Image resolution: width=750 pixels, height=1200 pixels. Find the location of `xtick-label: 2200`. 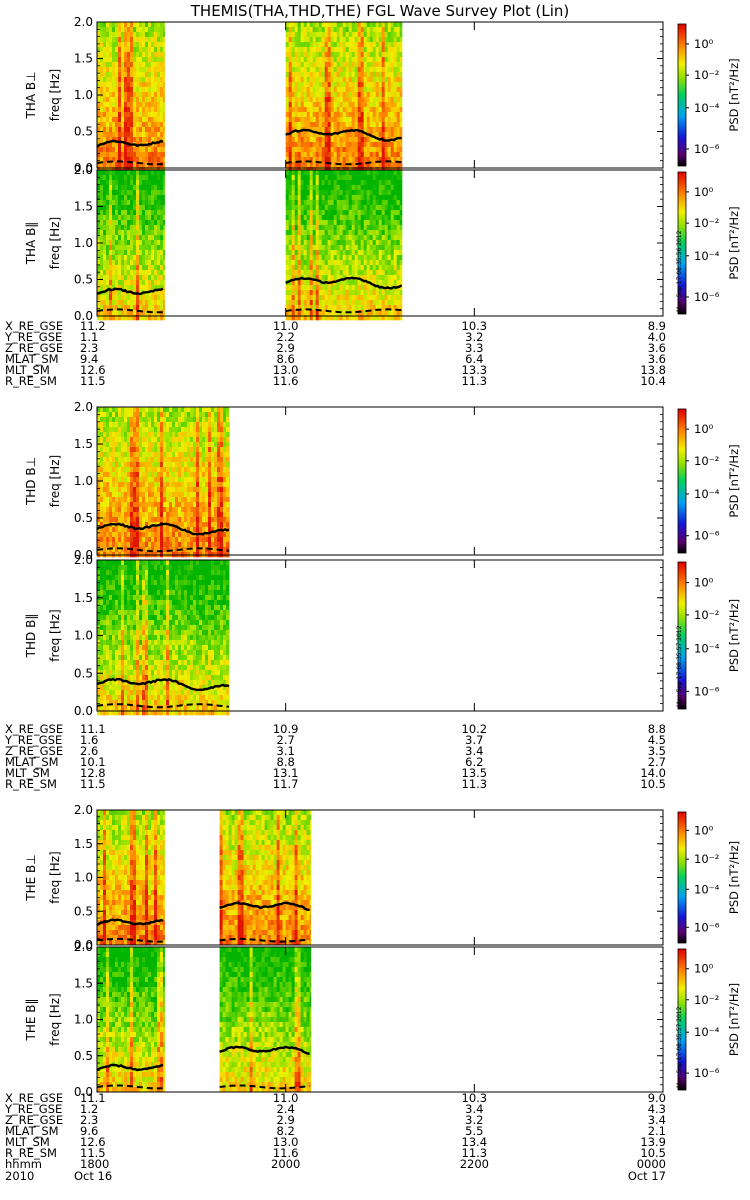

xtick-label: 2200 is located at coordinates (474, 1164).